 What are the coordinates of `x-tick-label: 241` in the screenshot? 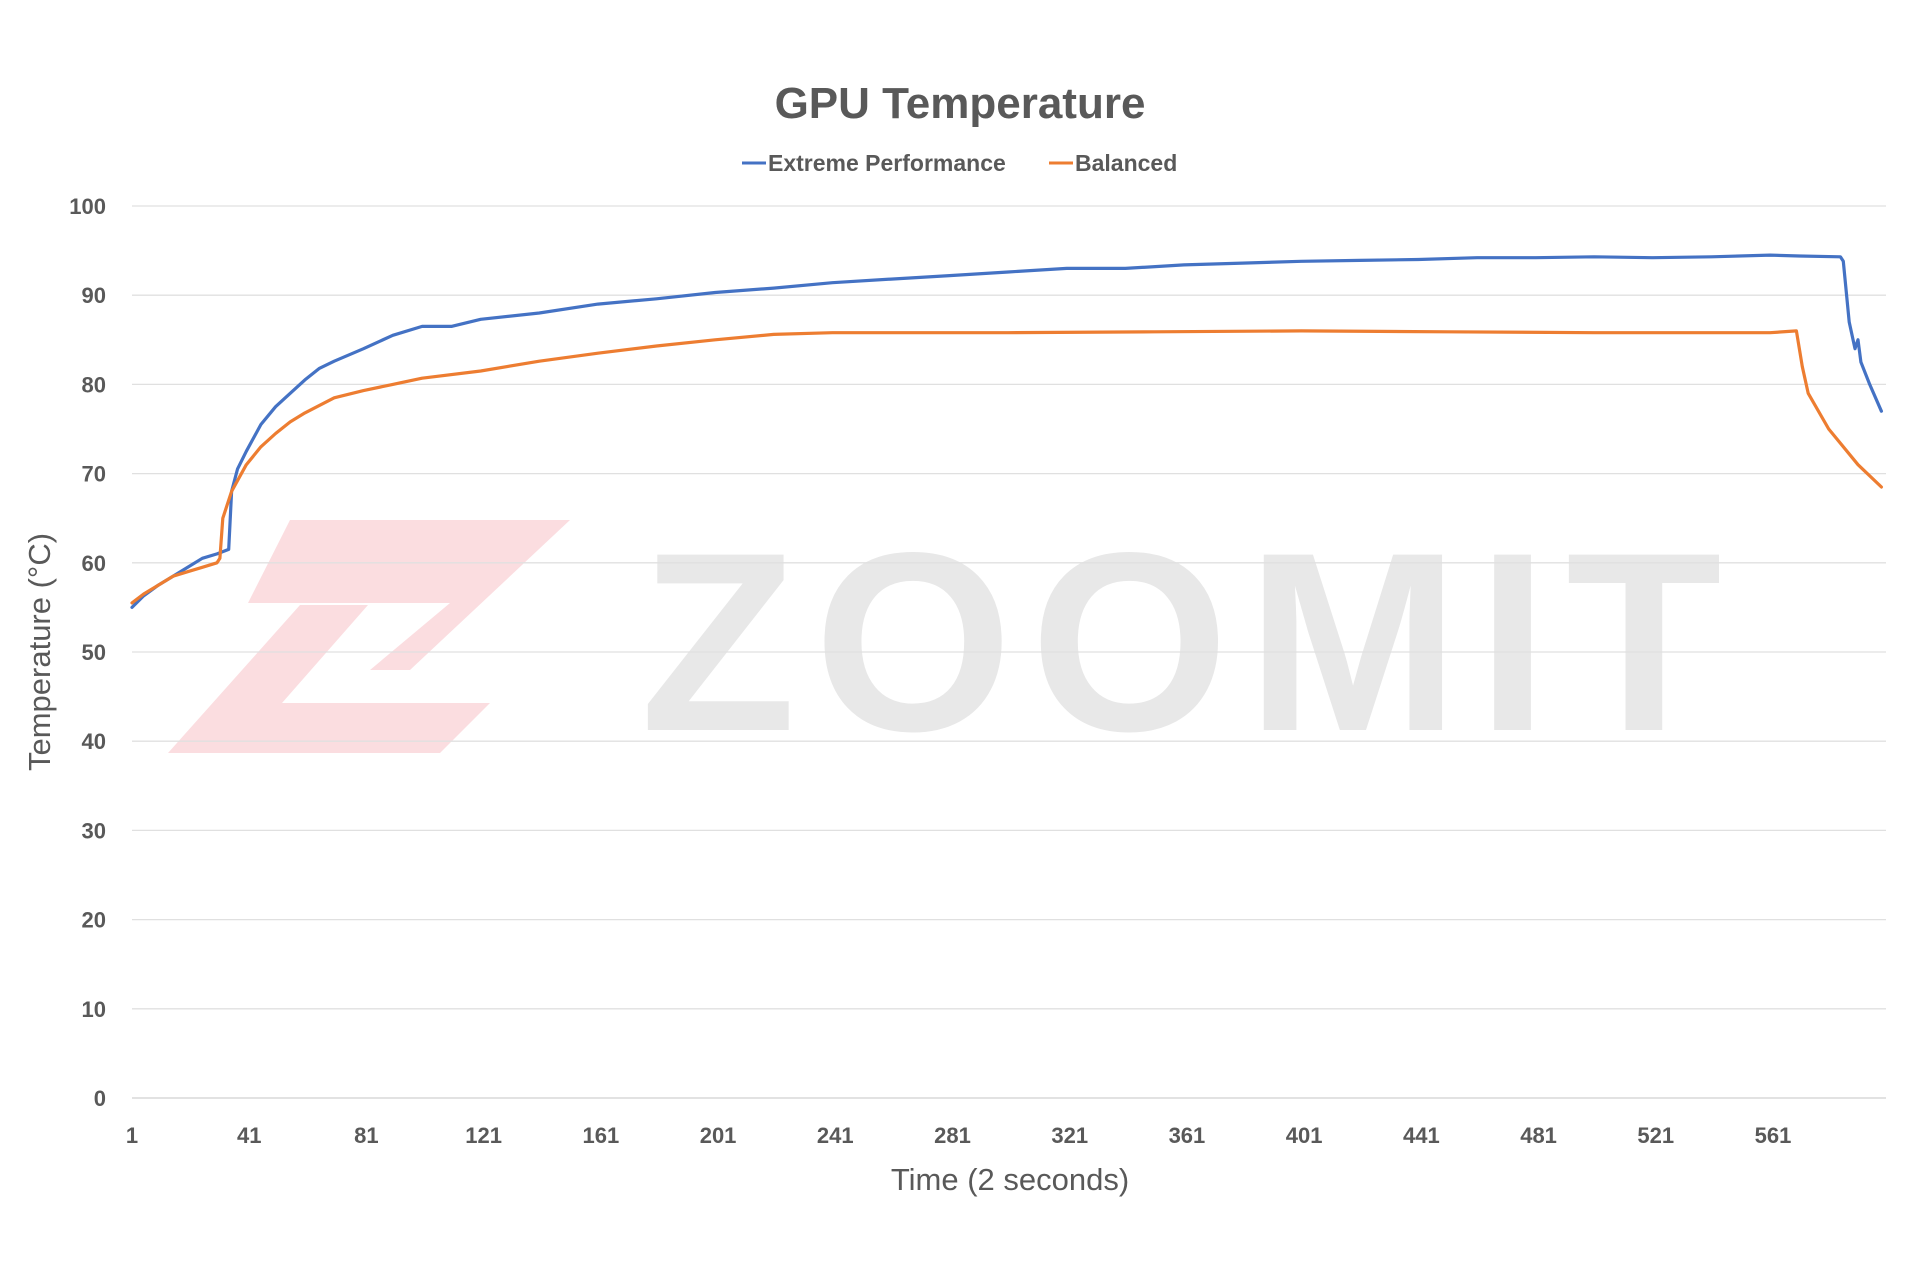 It's located at (835, 1135).